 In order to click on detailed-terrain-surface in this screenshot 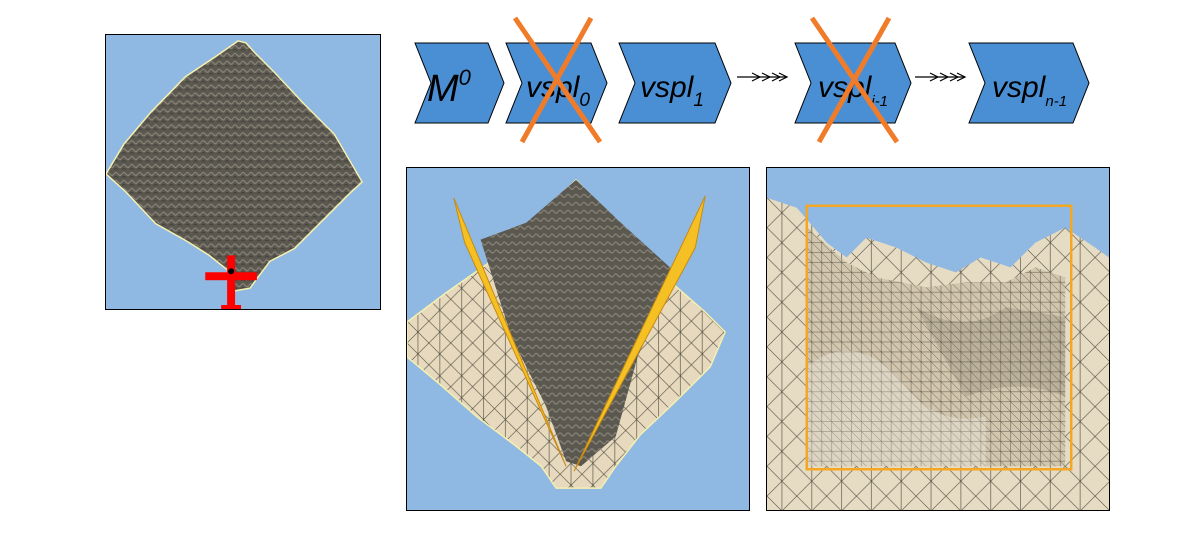, I will do `click(936, 347)`.